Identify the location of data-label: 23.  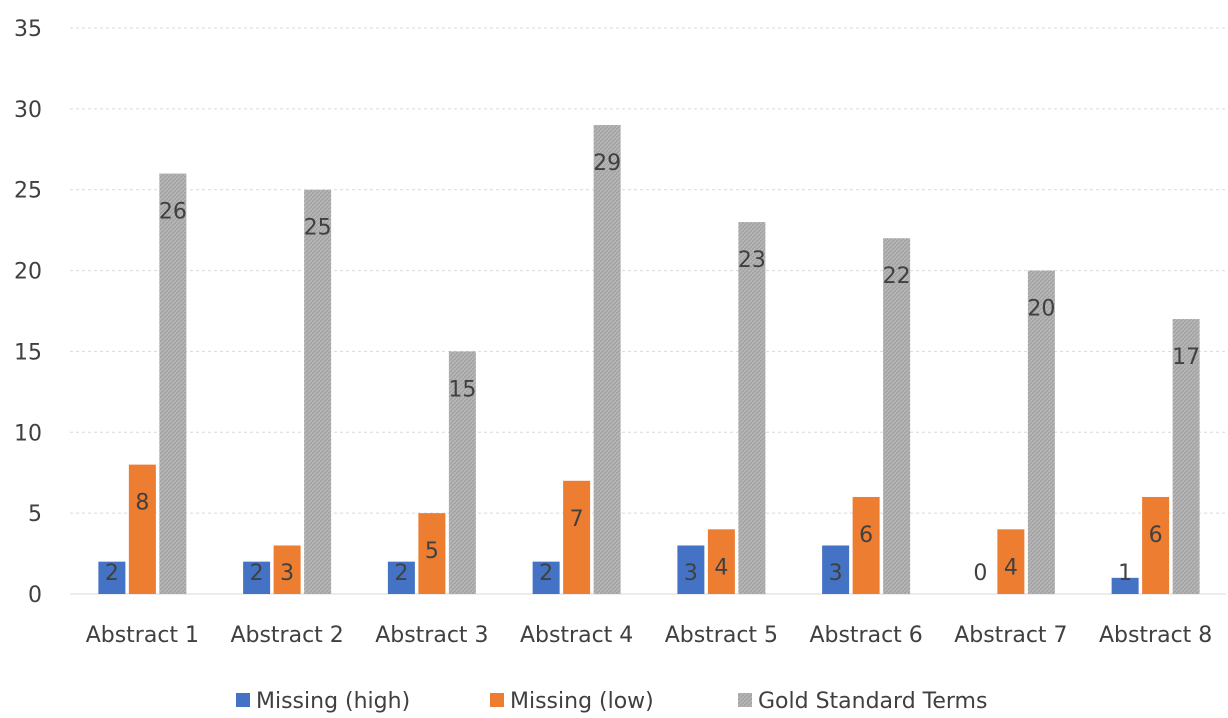
(752, 260).